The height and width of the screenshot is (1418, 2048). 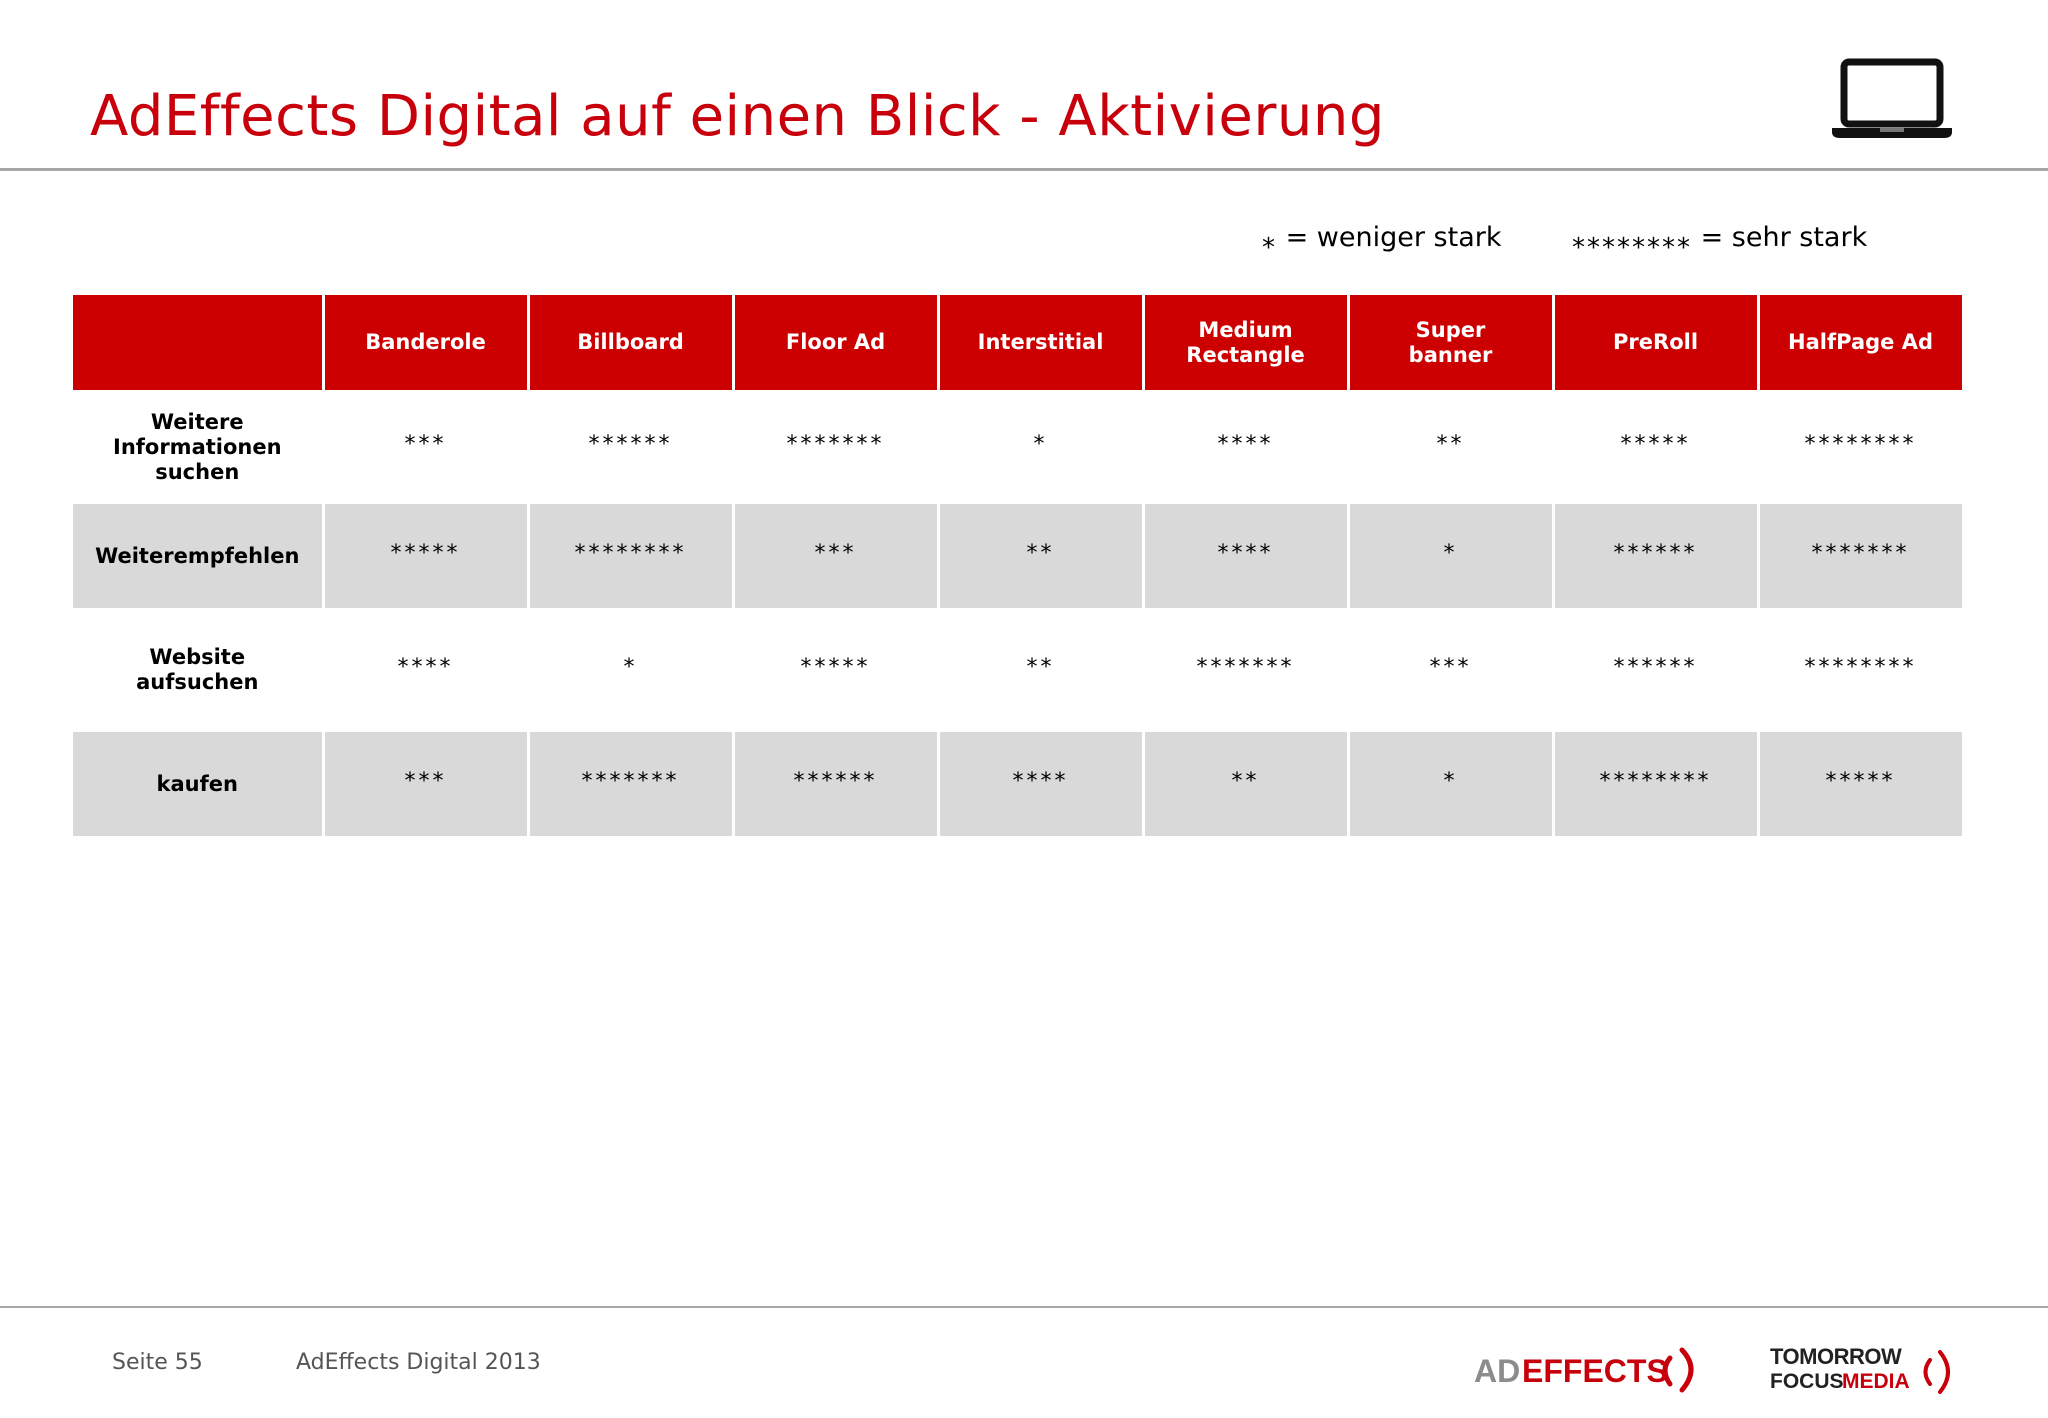 What do you see at coordinates (425, 342) in the screenshot?
I see `column-header: Banderole` at bounding box center [425, 342].